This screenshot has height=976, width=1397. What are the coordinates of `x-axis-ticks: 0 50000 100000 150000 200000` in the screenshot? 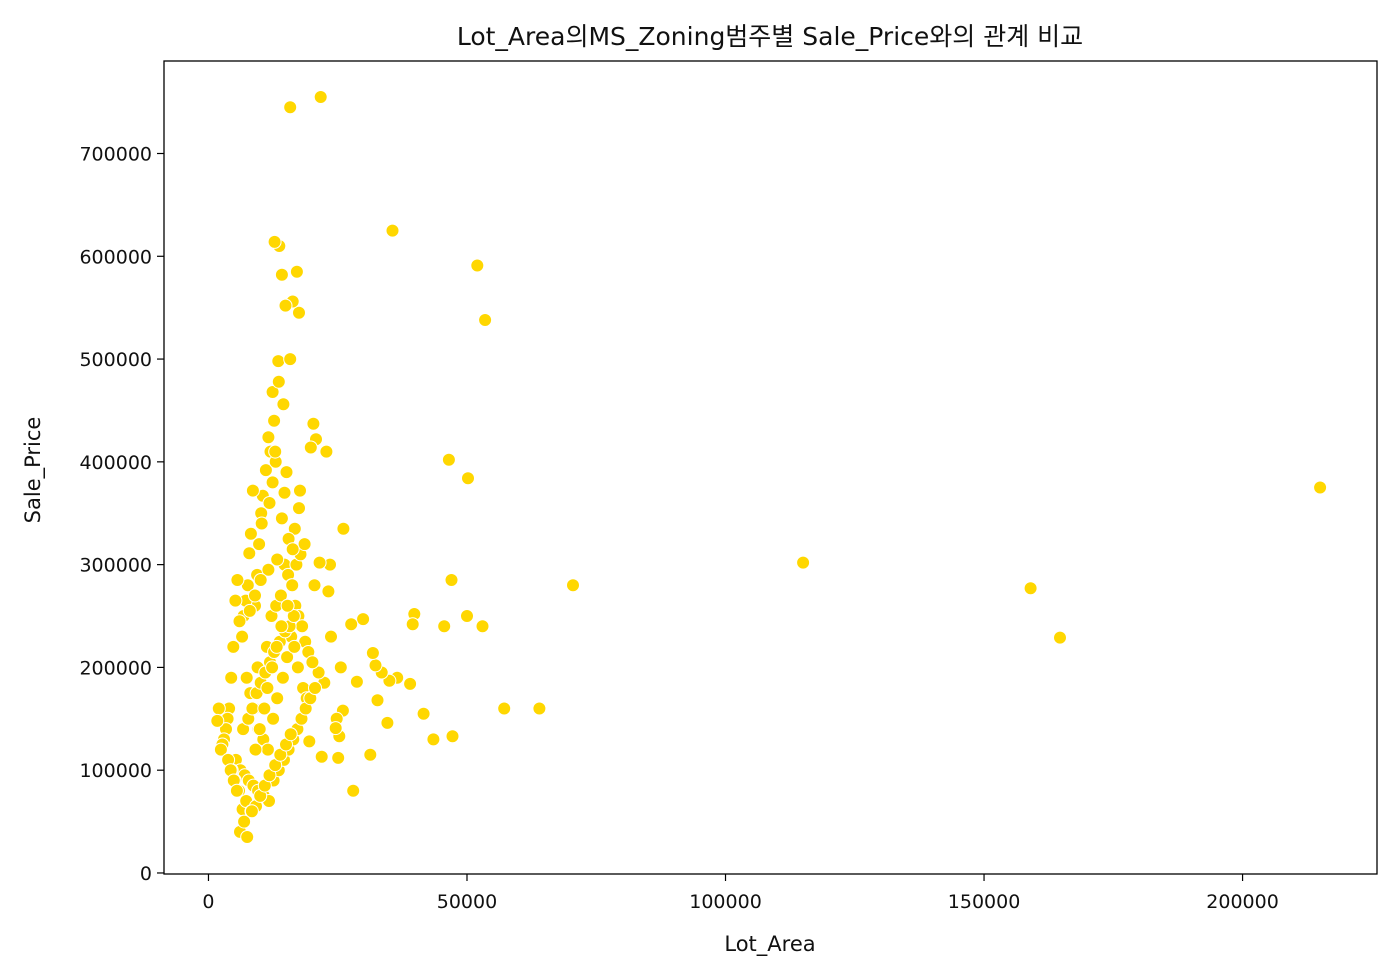 It's located at (740, 893).